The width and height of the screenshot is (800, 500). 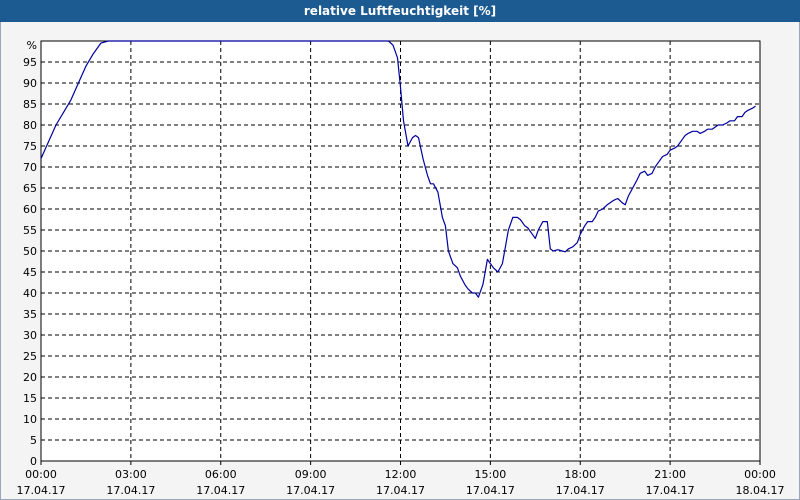 I want to click on y-tick-label: 75, so click(x=30, y=146).